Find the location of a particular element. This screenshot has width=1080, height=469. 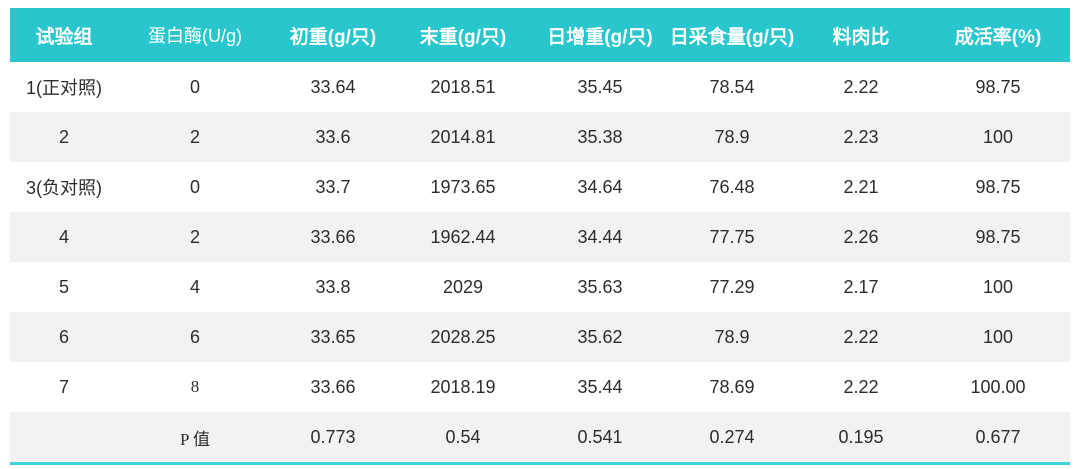

table-cell: 2018.51 is located at coordinates (463, 87).